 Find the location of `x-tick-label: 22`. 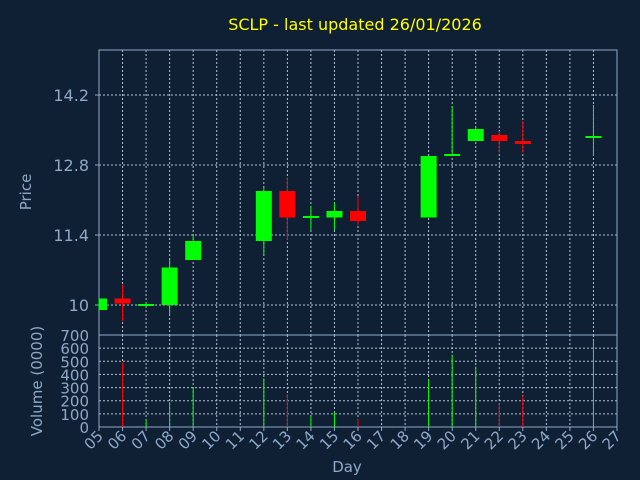

x-tick-label: 22 is located at coordinates (494, 440).